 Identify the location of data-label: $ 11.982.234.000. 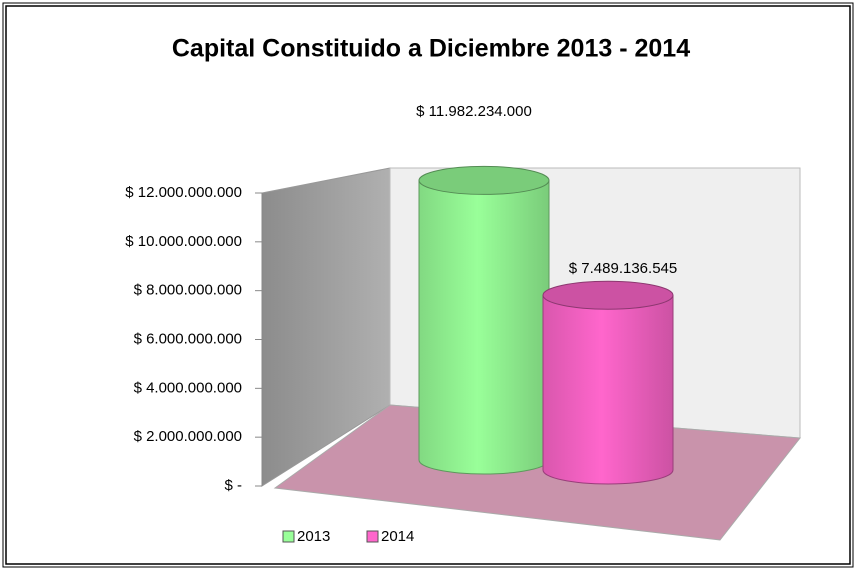
(474, 112).